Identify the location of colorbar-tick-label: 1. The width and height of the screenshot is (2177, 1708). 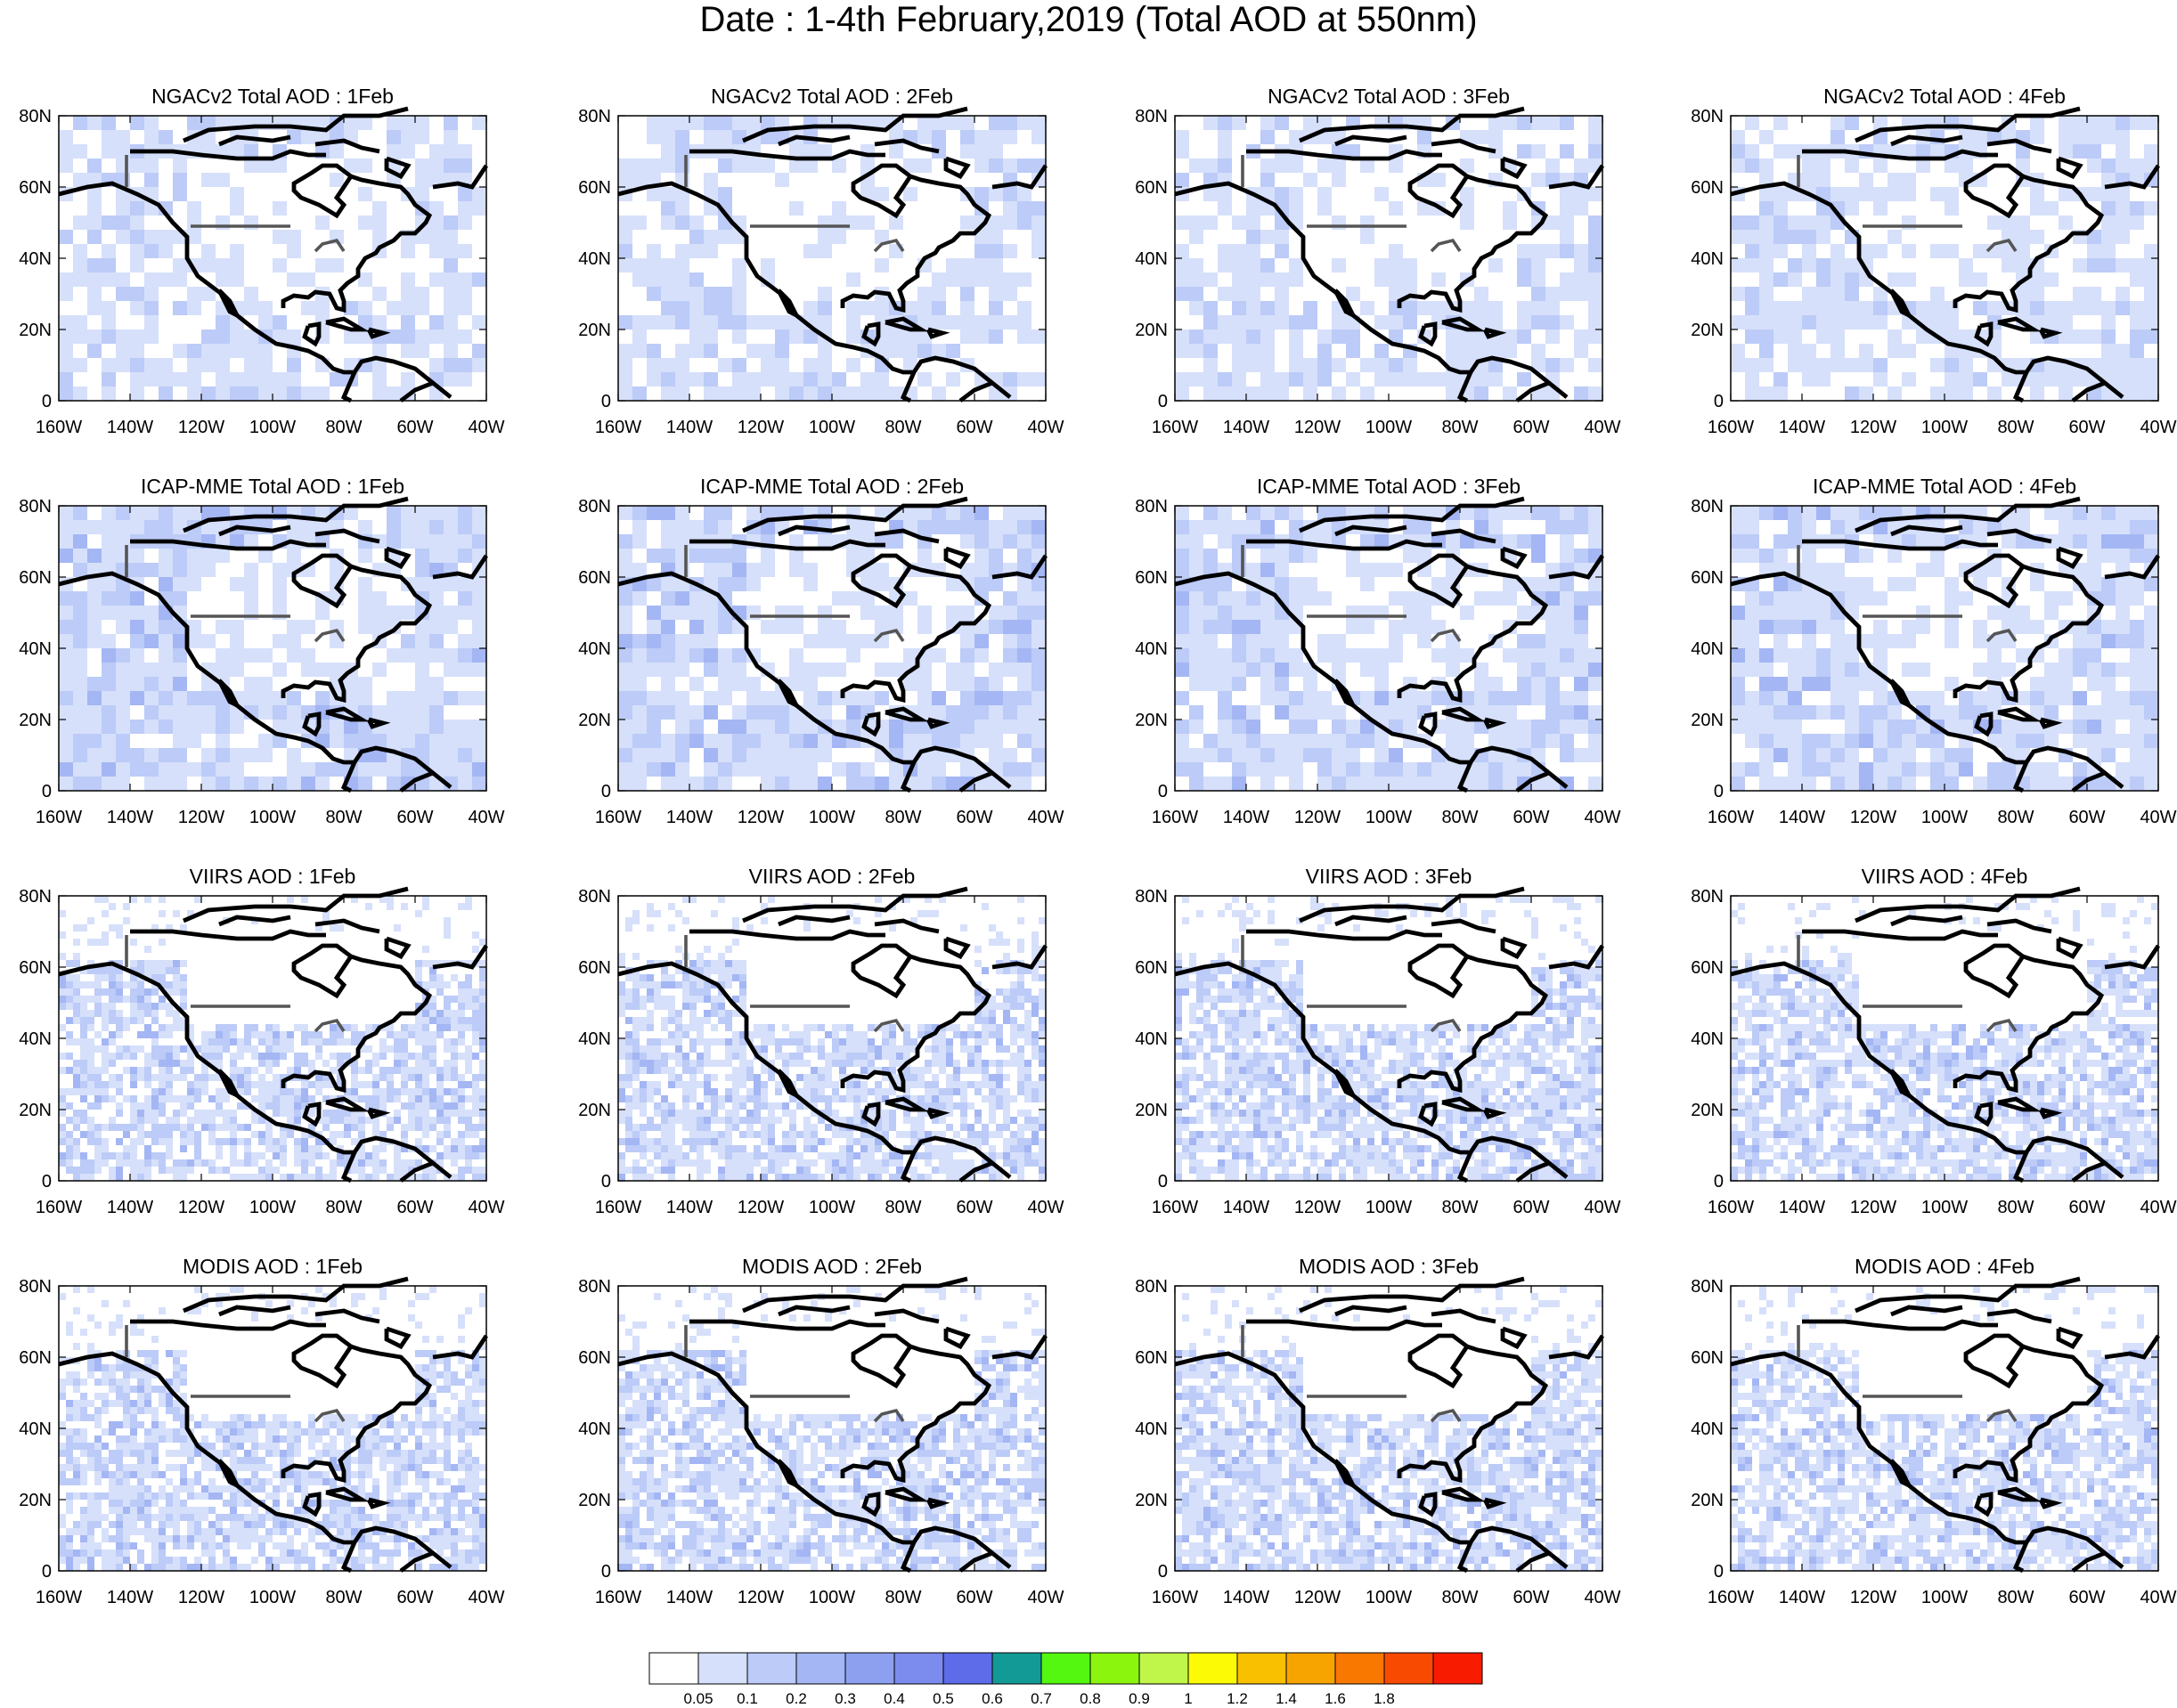
(1188, 1698).